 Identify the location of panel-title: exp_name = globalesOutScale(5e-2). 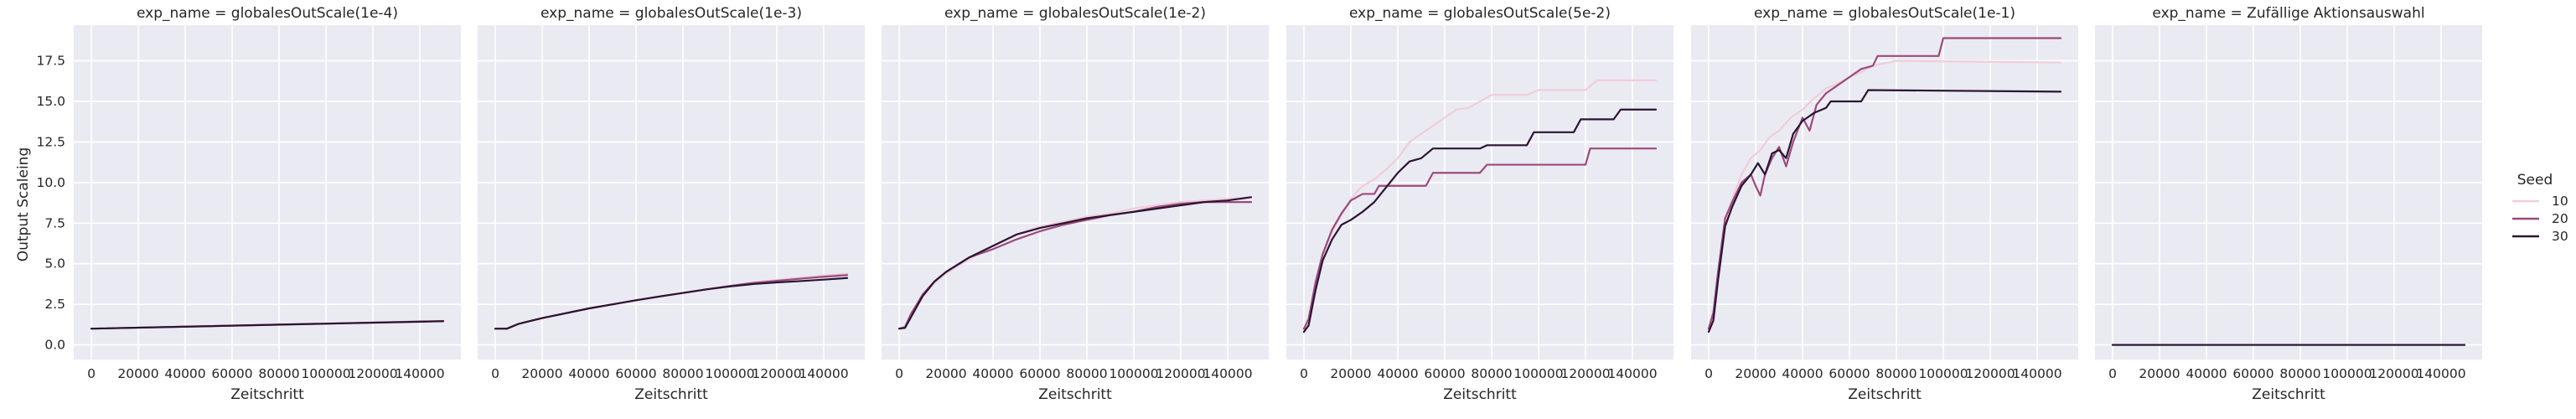
(1480, 13).